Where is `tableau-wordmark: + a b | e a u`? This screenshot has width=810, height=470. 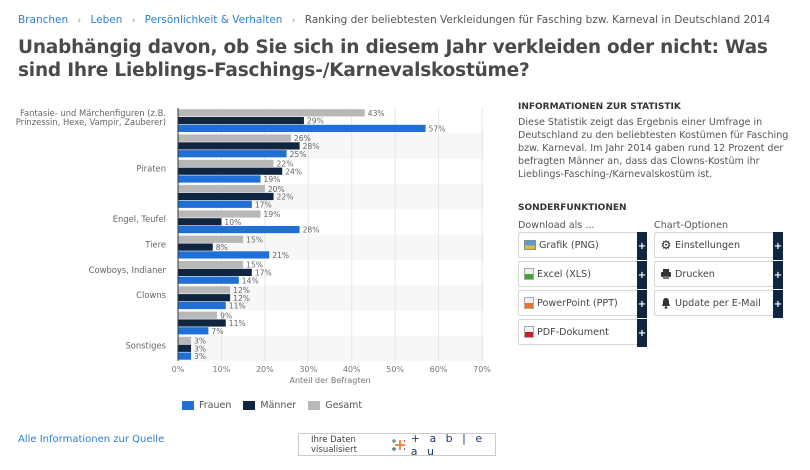 tableau-wordmark: + a b | e a u is located at coordinates (448, 444).